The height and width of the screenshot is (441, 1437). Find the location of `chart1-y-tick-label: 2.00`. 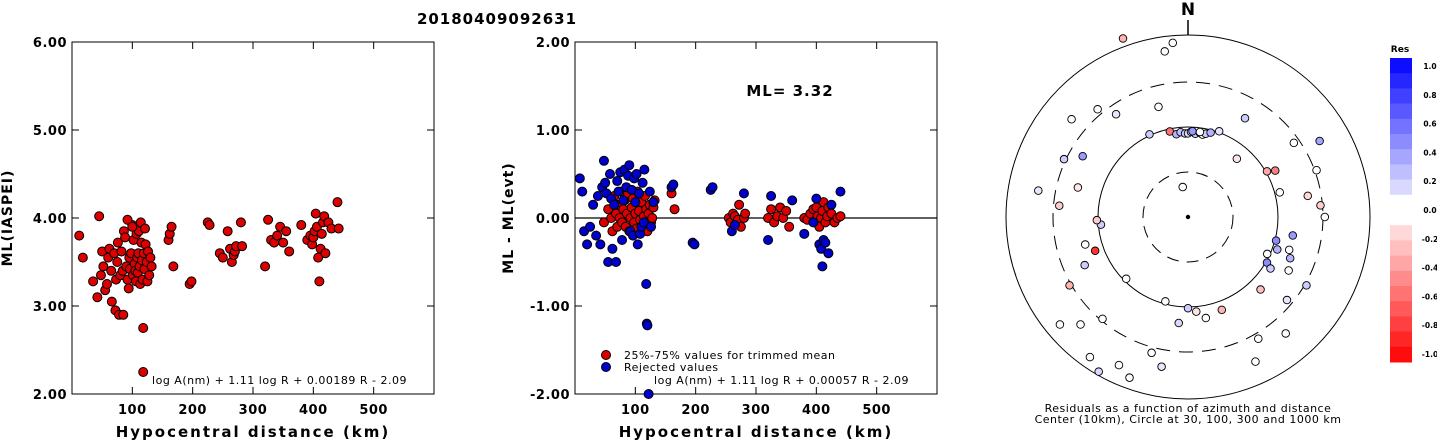

chart1-y-tick-label: 2.00 is located at coordinates (50, 395).